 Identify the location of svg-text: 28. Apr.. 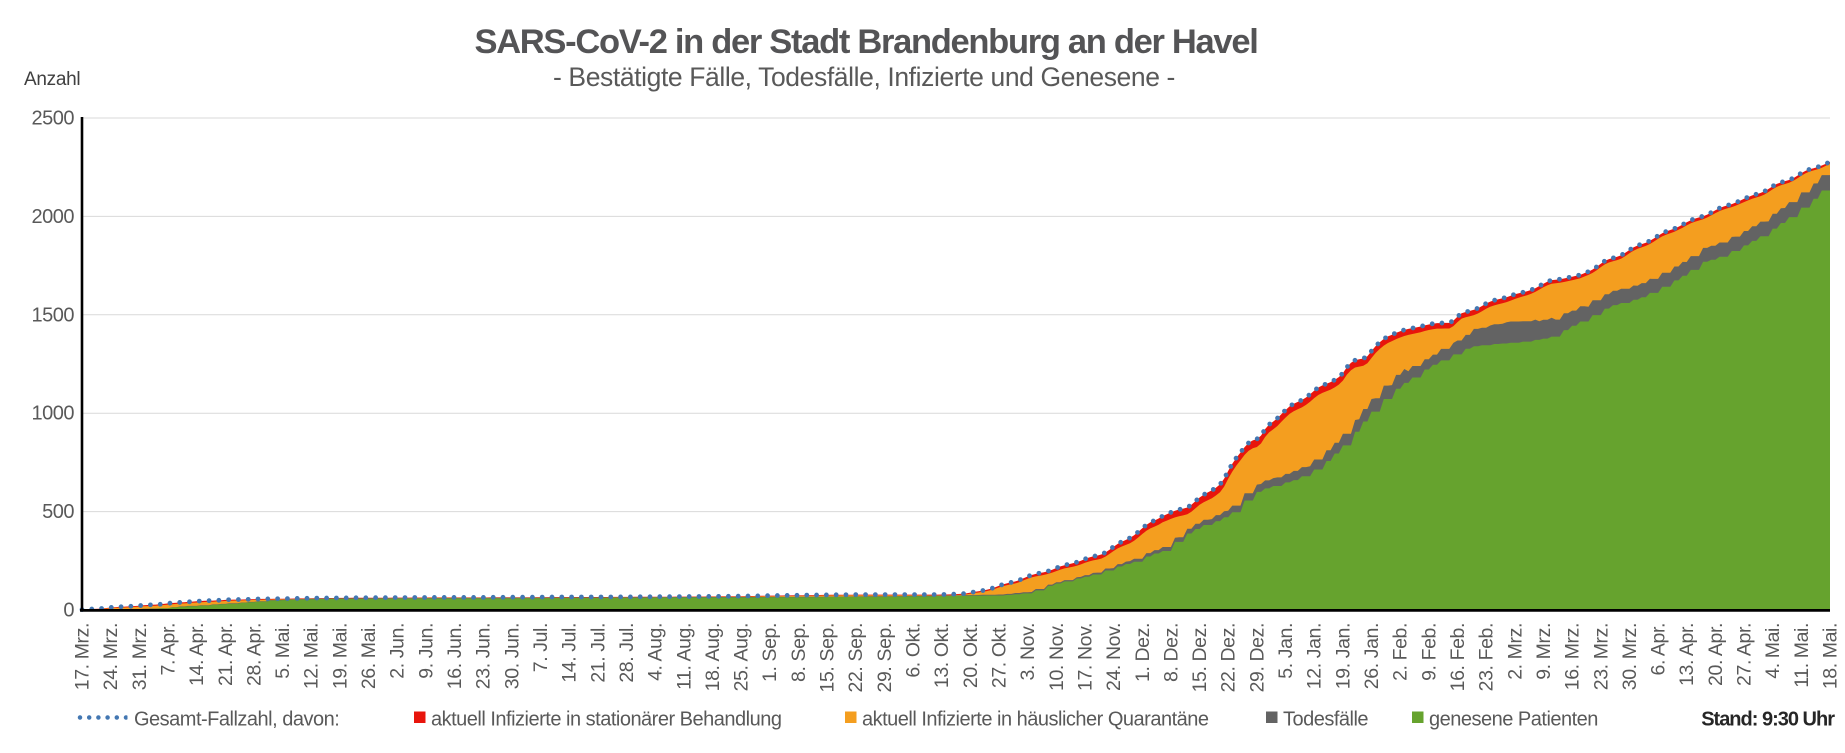
(254, 654).